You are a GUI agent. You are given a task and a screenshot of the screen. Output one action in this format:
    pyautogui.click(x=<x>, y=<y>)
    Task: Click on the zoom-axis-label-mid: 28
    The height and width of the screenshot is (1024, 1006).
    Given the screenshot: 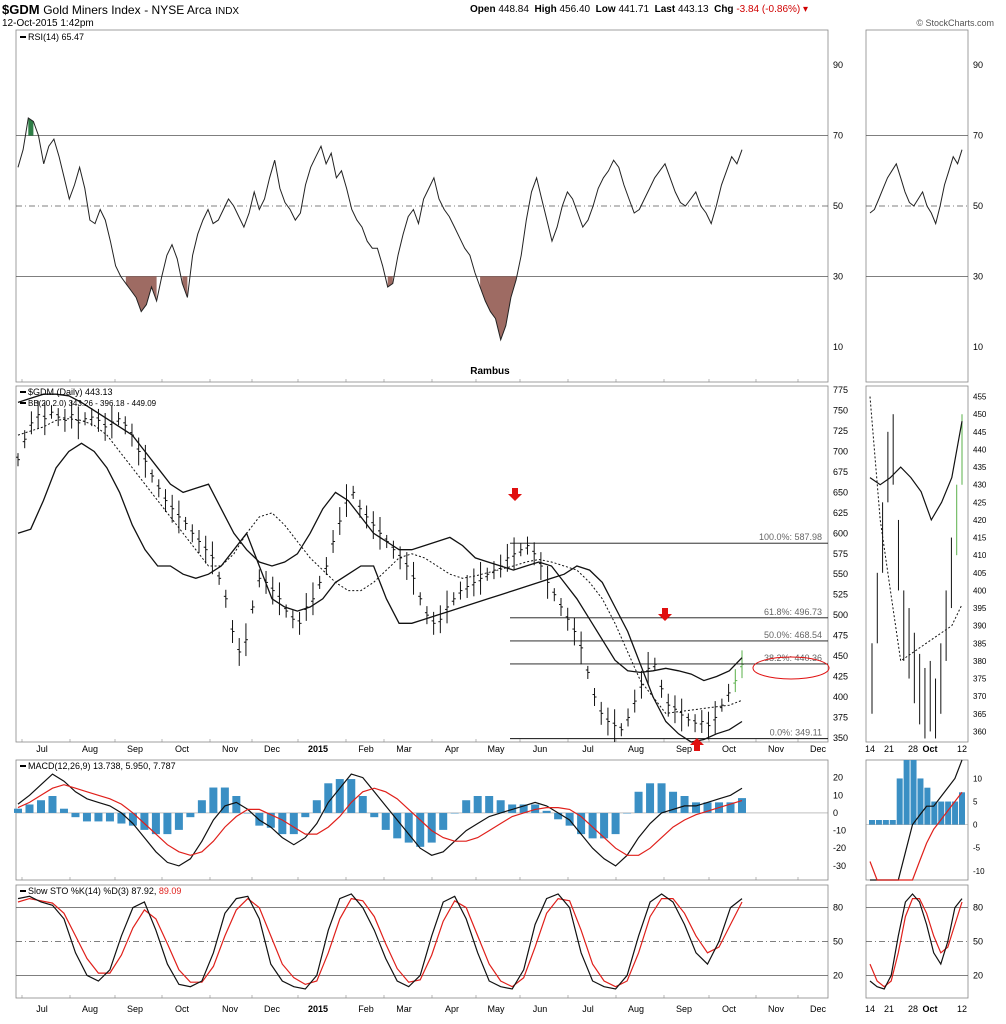 What is the action you would take?
    pyautogui.click(x=913, y=749)
    